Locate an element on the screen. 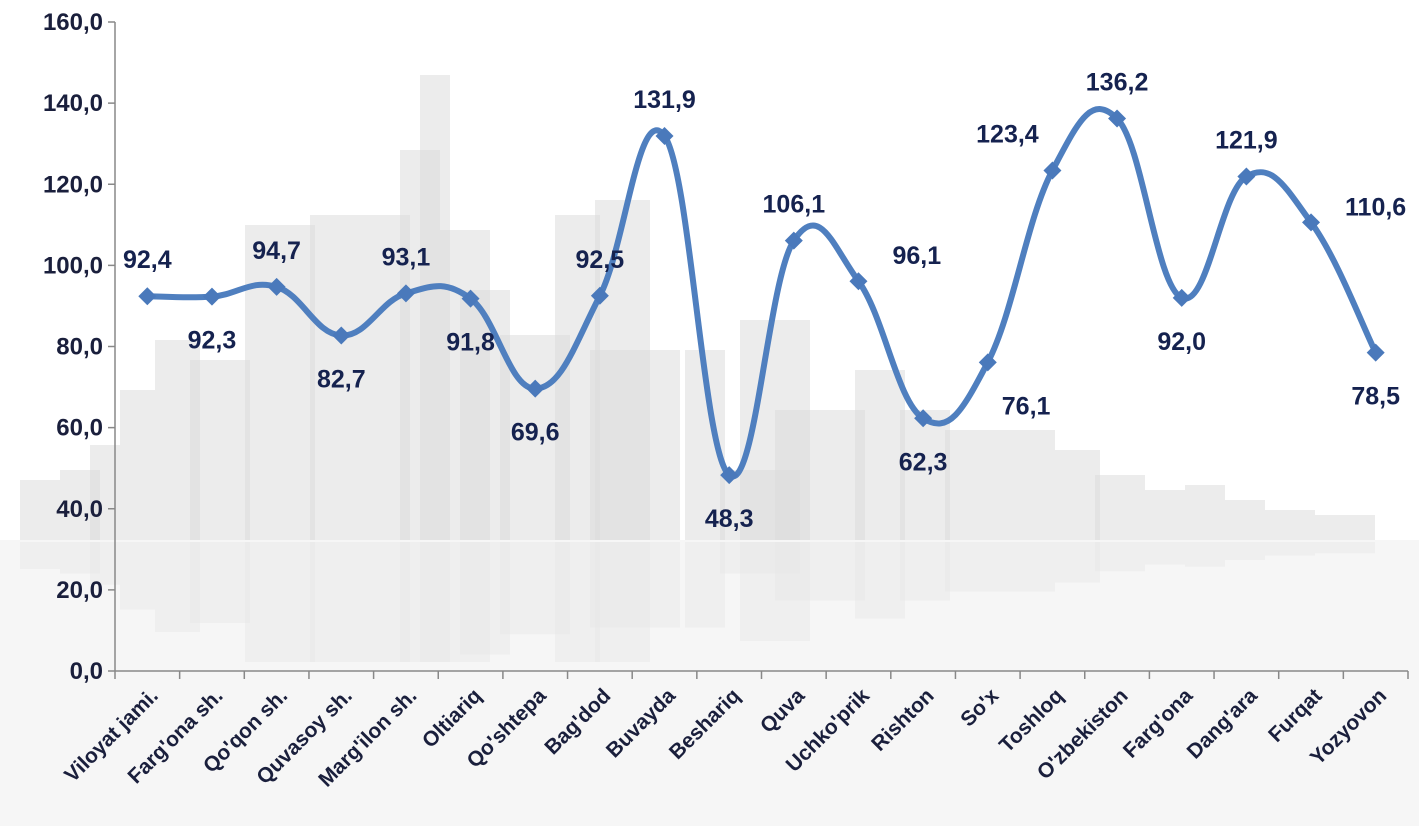 Image resolution: width=1419 pixels, height=831 pixels. data-label: 69,6 is located at coordinates (535, 433).